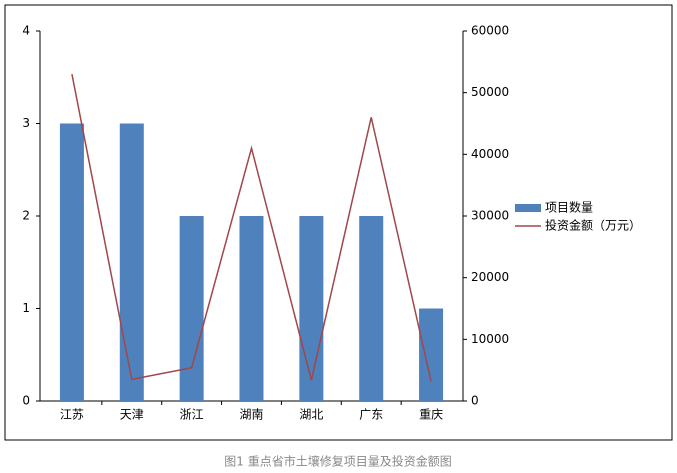 The height and width of the screenshot is (473, 677). What do you see at coordinates (475, 401) in the screenshot?
I see `y2-tick-label: 0` at bounding box center [475, 401].